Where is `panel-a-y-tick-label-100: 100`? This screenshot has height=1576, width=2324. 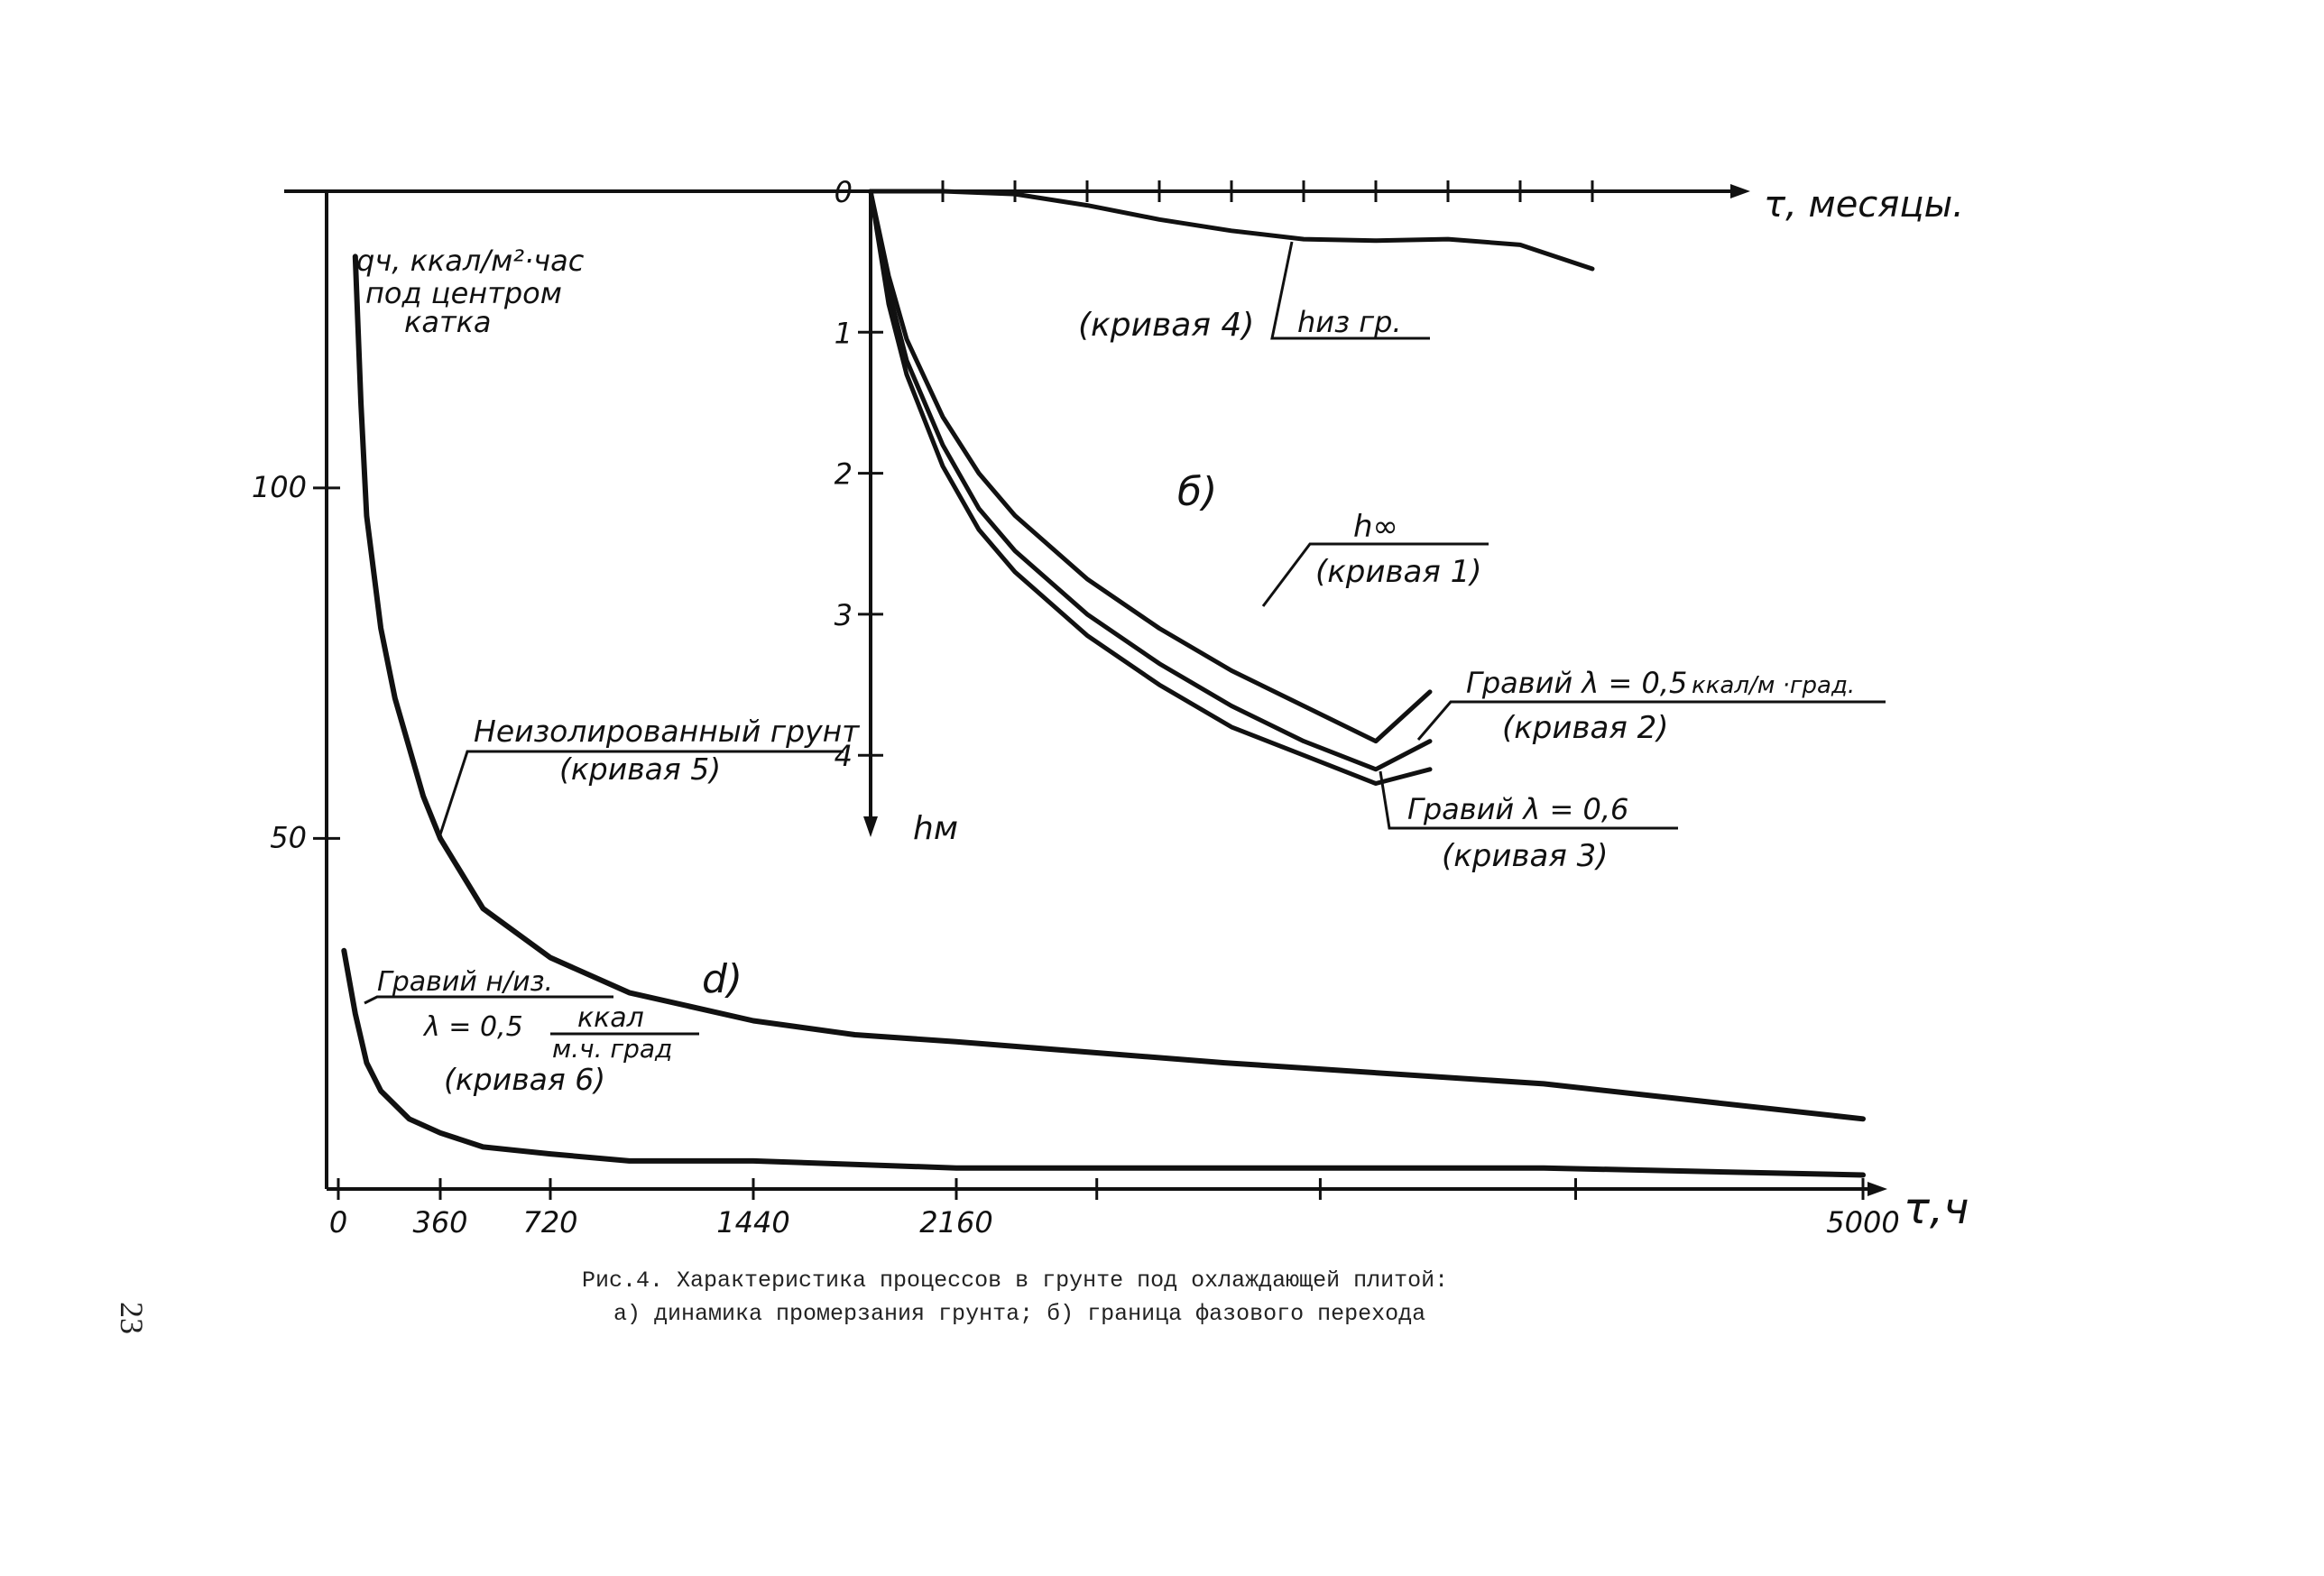
panel-a-y-tick-label-100: 100 is located at coordinates (279, 487).